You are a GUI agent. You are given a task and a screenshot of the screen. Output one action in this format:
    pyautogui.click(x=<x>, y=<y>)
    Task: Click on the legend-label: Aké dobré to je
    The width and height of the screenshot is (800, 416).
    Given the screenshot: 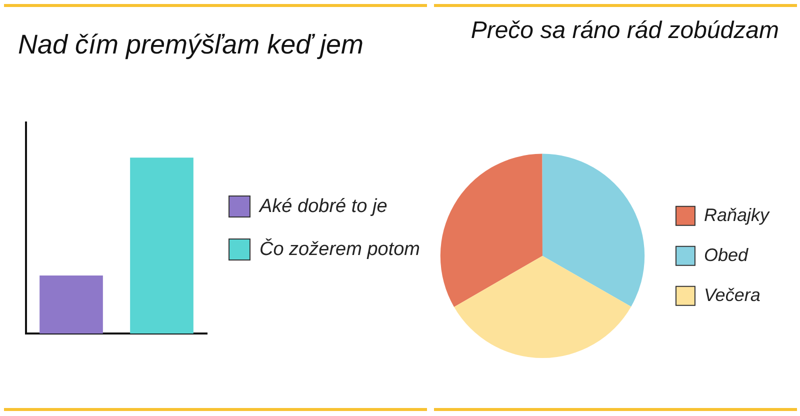 What is the action you would take?
    pyautogui.click(x=323, y=206)
    